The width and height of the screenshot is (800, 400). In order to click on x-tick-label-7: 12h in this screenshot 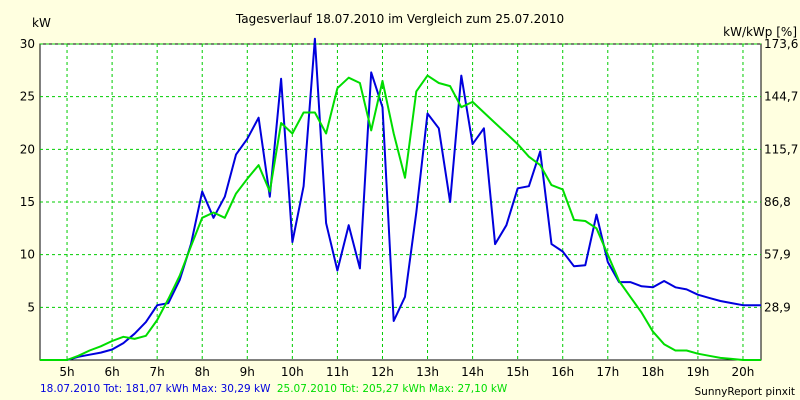, I will do `click(382, 372)`.